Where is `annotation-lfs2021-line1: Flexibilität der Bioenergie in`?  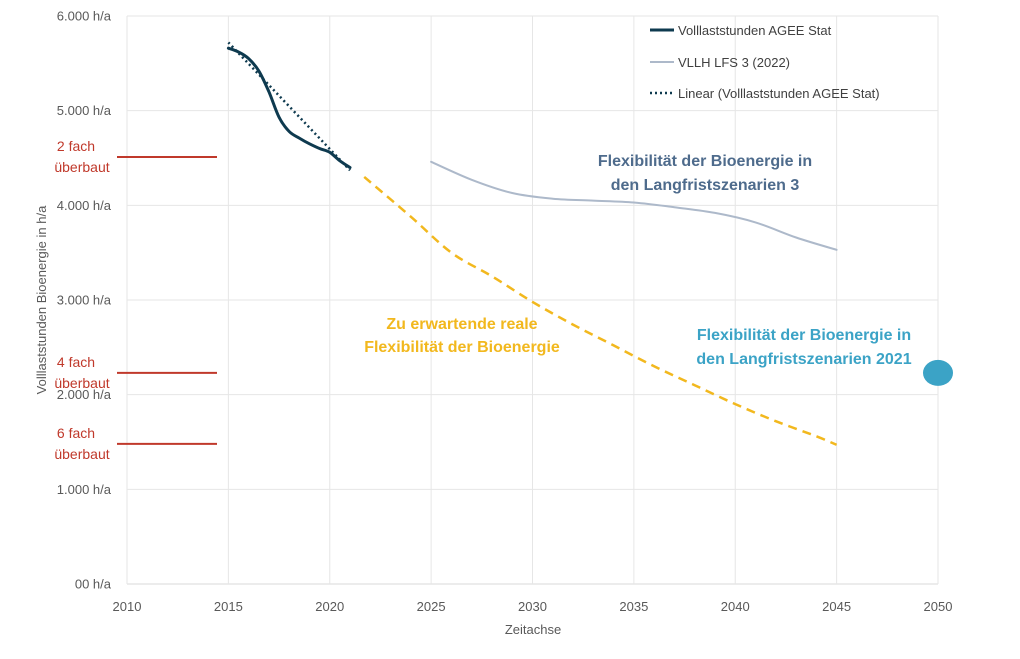
annotation-lfs2021-line1: Flexibilität der Bioenergie in is located at coordinates (804, 335).